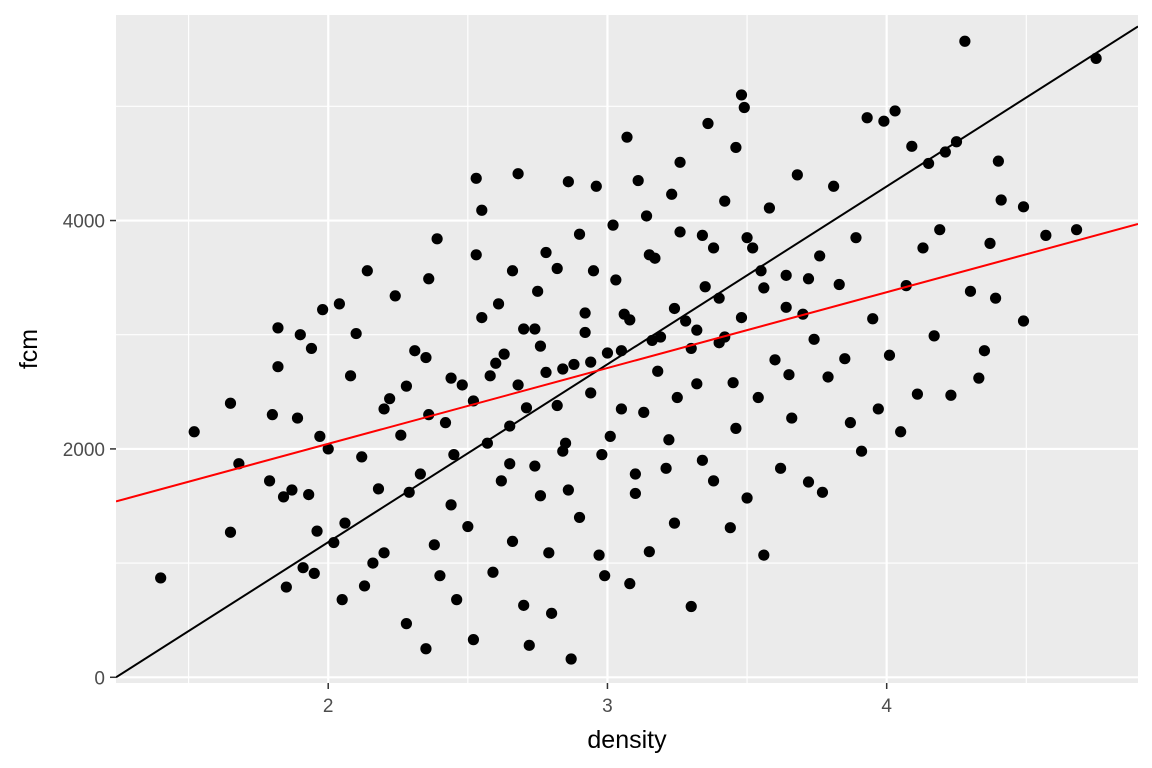 This screenshot has width=1152, height=768. I want to click on y-tick-label: 4000, so click(84, 222).